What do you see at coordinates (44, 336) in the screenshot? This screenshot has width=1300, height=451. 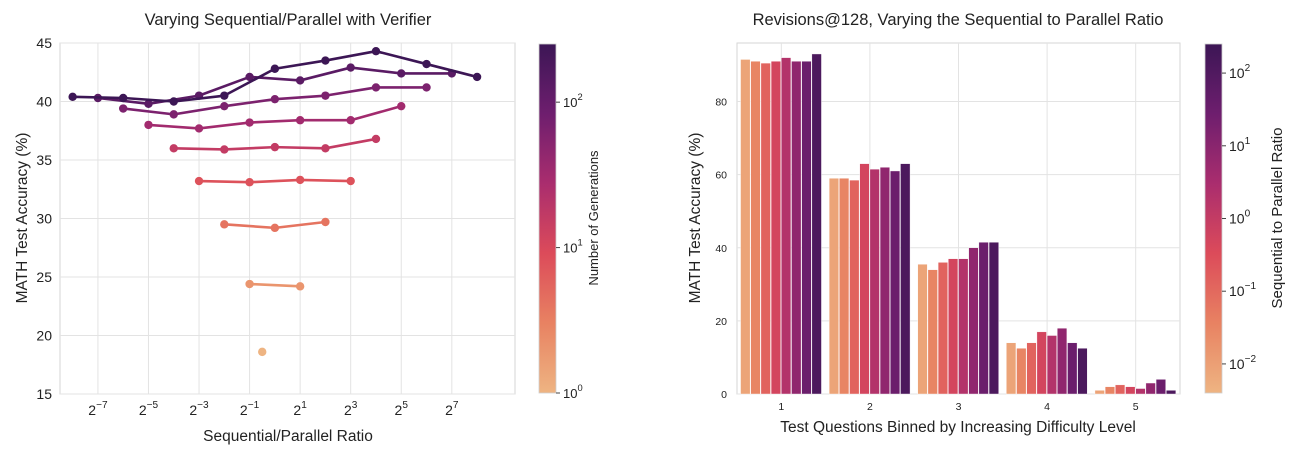 I see `left-y-tick-label: 20` at bounding box center [44, 336].